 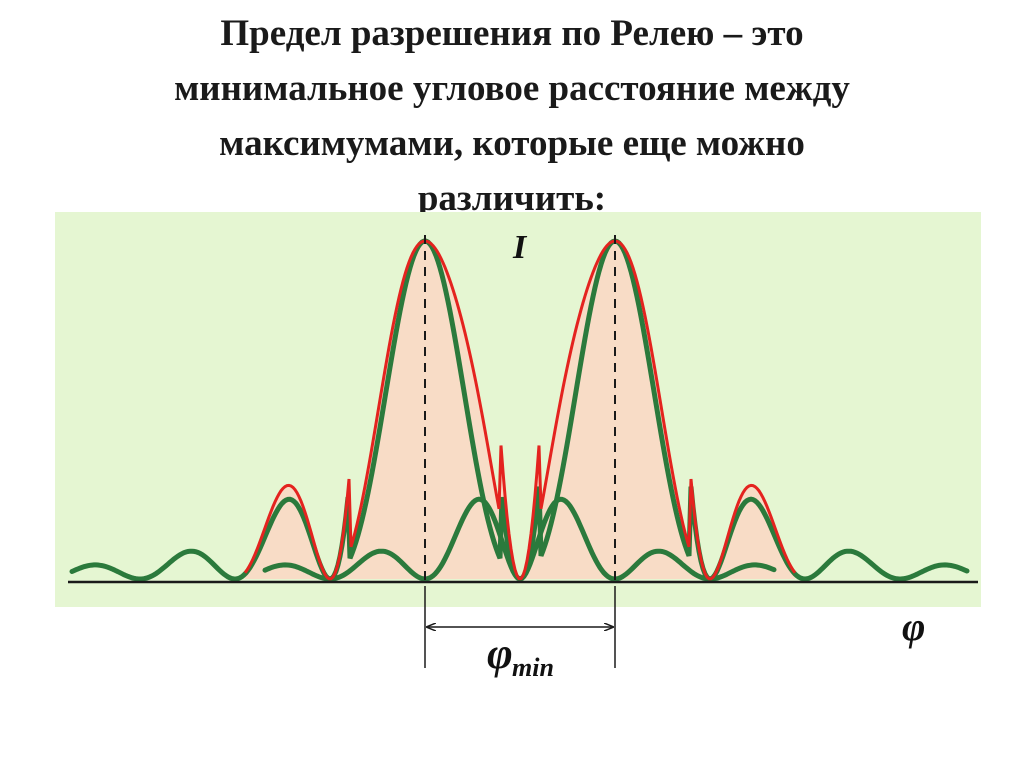 I want to click on phi-min-subscript: min, so click(x=533, y=667).